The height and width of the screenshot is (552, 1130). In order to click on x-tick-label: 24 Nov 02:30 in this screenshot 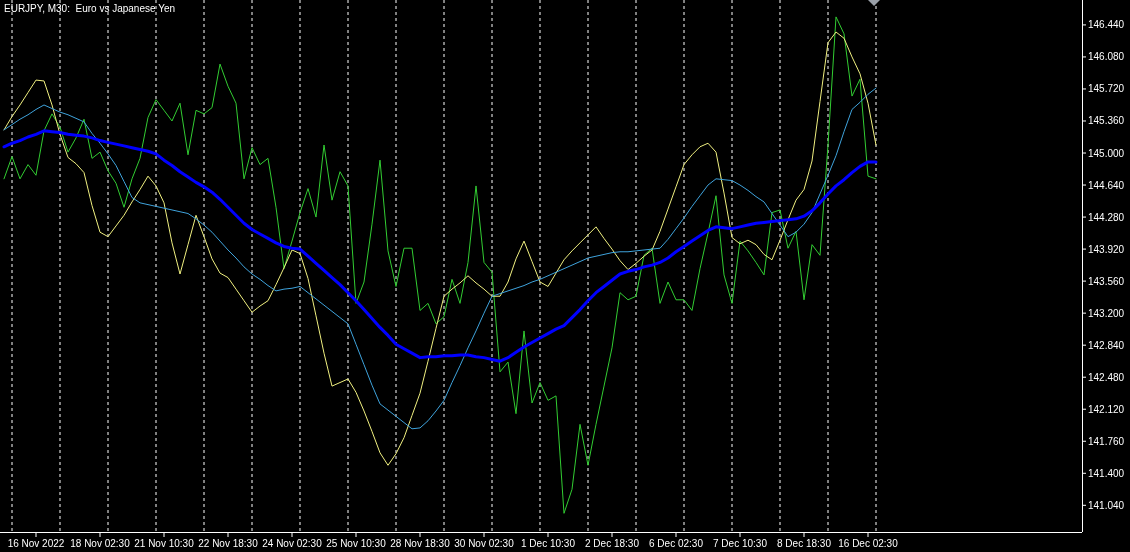, I will do `click(292, 543)`.